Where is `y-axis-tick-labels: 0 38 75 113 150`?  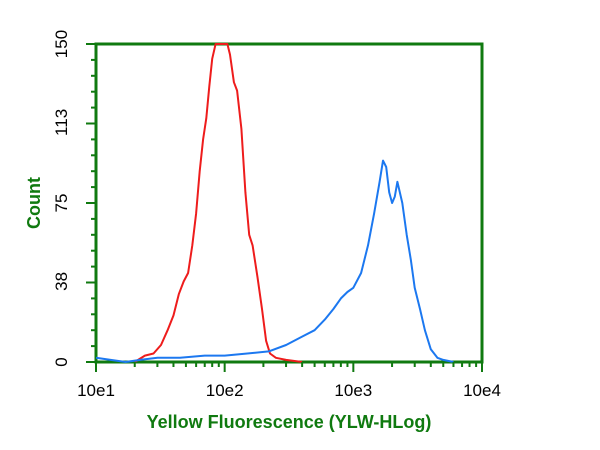 y-axis-tick-labels: 0 38 75 113 150 is located at coordinates (61, 198).